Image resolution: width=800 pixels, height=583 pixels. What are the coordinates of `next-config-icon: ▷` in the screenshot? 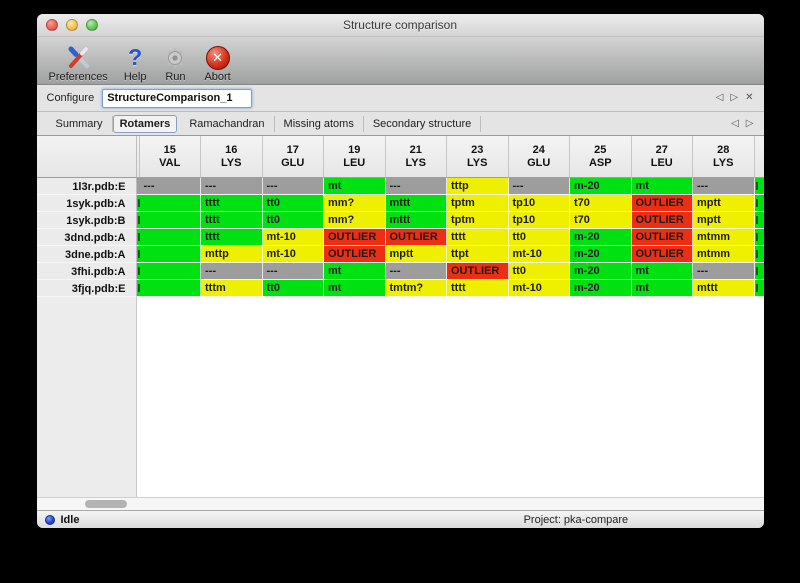 It's located at (734, 97).